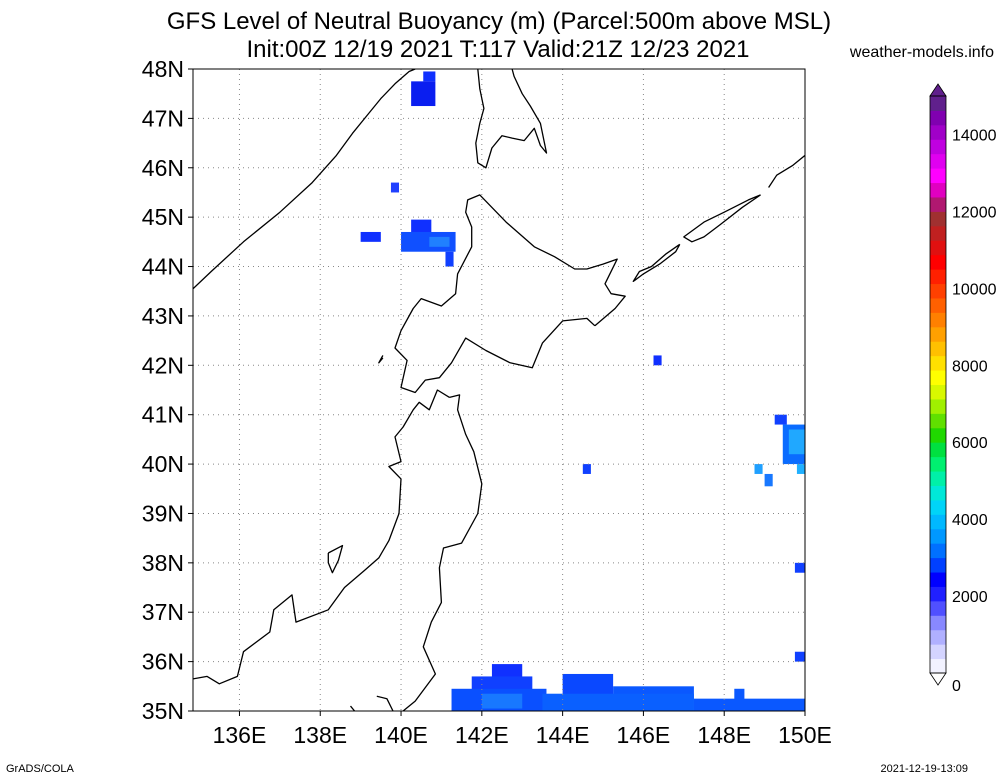 This screenshot has height=779, width=1000. Describe the element at coordinates (163, 217) in the screenshot. I see `lat-label-10: 45N` at that location.